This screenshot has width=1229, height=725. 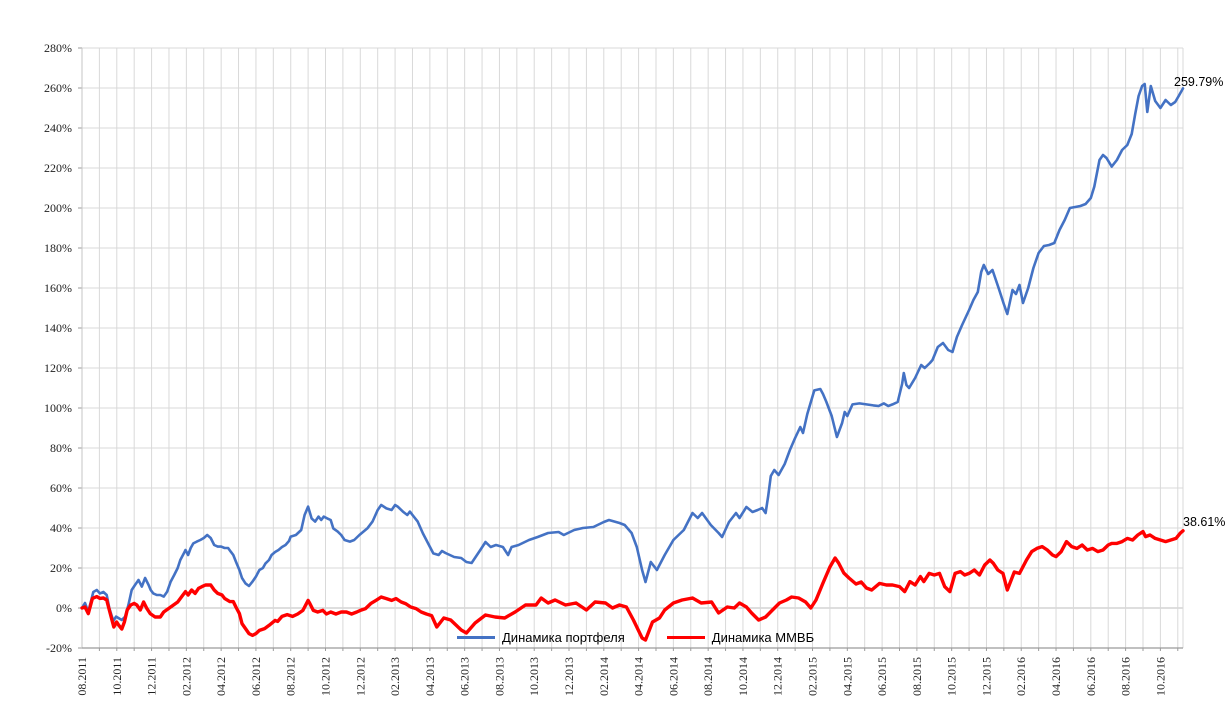 What do you see at coordinates (635, 637) in the screenshot?
I see `legend: Динамика портфеля Динамика ММВБ` at bounding box center [635, 637].